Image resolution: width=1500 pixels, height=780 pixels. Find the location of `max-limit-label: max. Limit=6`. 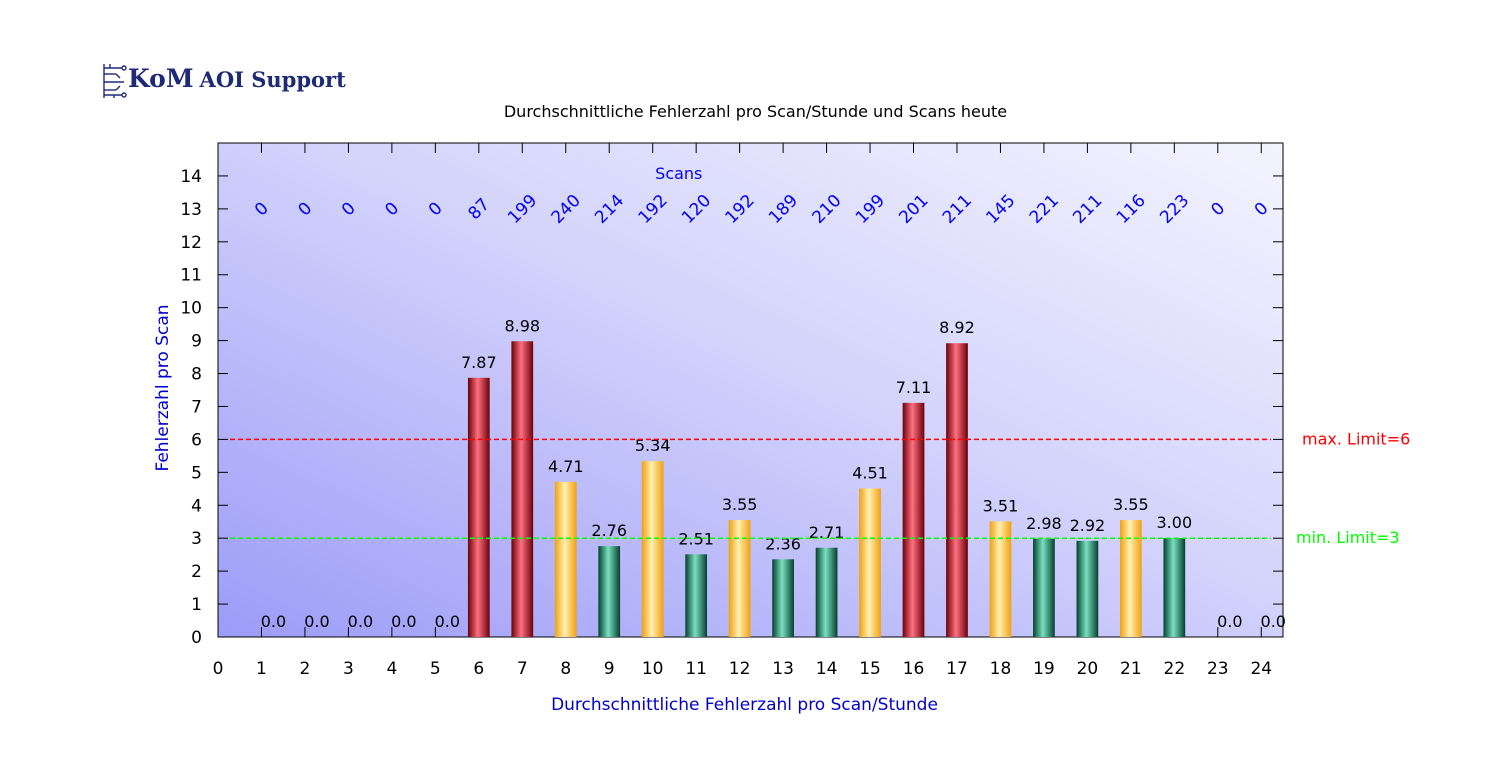

max-limit-label: max. Limit=6 is located at coordinates (1356, 438).